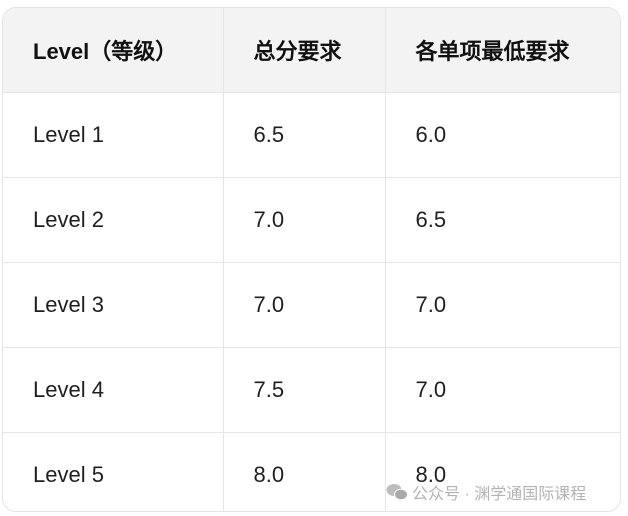  Describe the element at coordinates (113, 471) in the screenshot. I see `cell-level: Level 5` at that location.